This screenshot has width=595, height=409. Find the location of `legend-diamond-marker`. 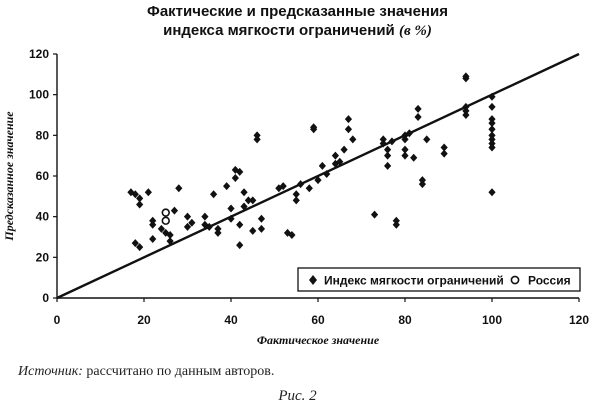

legend-diamond-marker is located at coordinates (313, 280).